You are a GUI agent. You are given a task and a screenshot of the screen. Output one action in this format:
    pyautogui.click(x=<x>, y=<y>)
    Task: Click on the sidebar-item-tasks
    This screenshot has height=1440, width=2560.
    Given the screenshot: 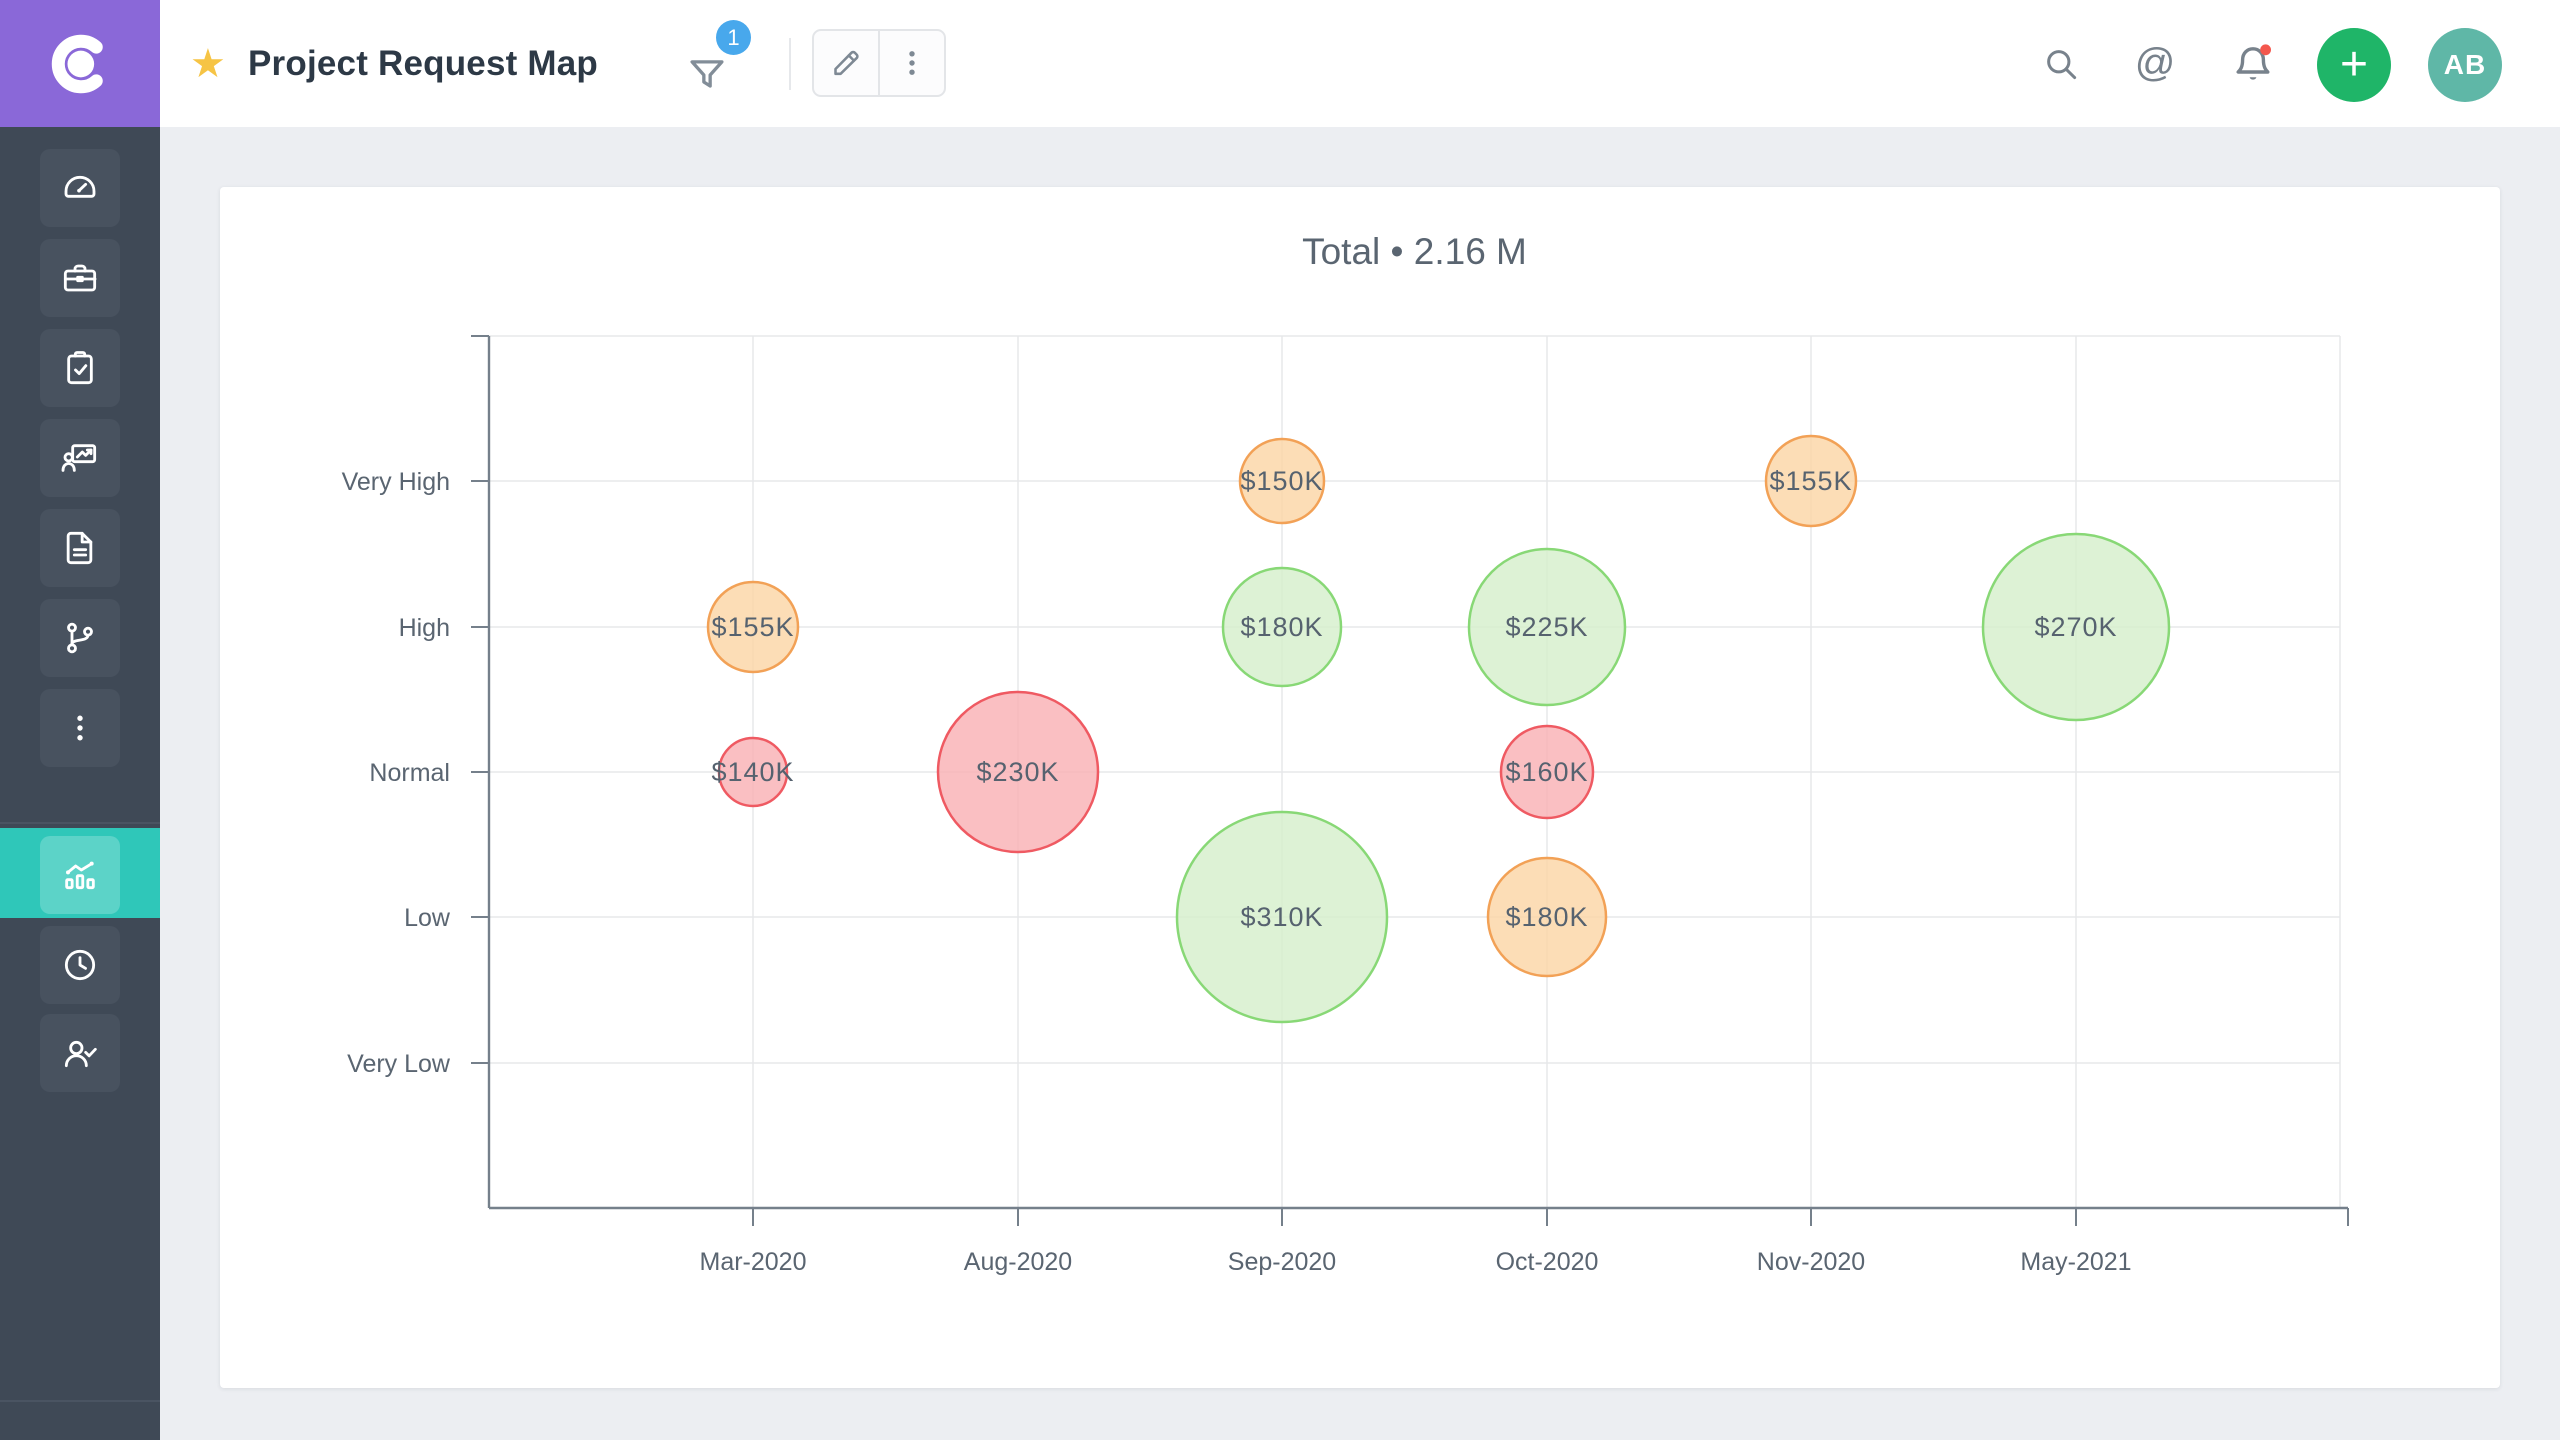 What is the action you would take?
    pyautogui.click(x=80, y=368)
    